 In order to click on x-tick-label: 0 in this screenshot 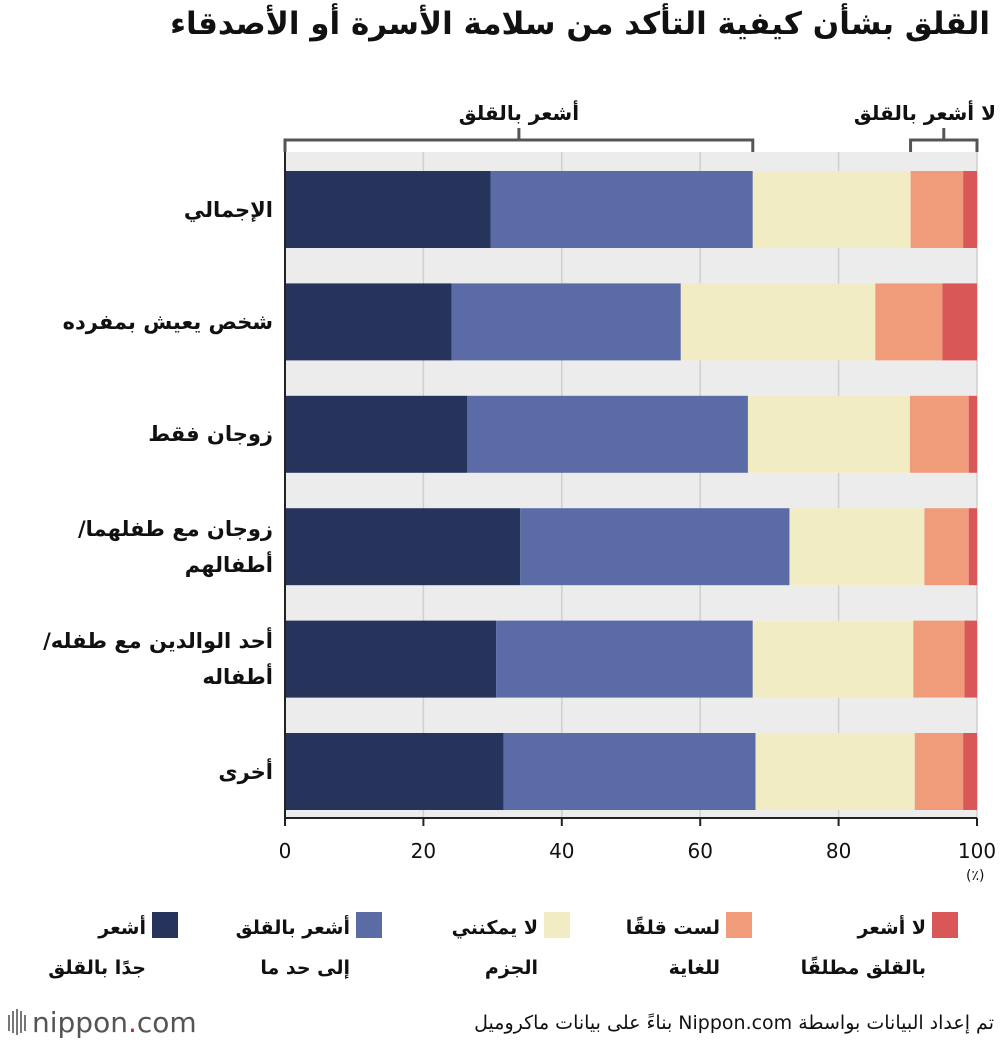, I will do `click(285, 851)`.